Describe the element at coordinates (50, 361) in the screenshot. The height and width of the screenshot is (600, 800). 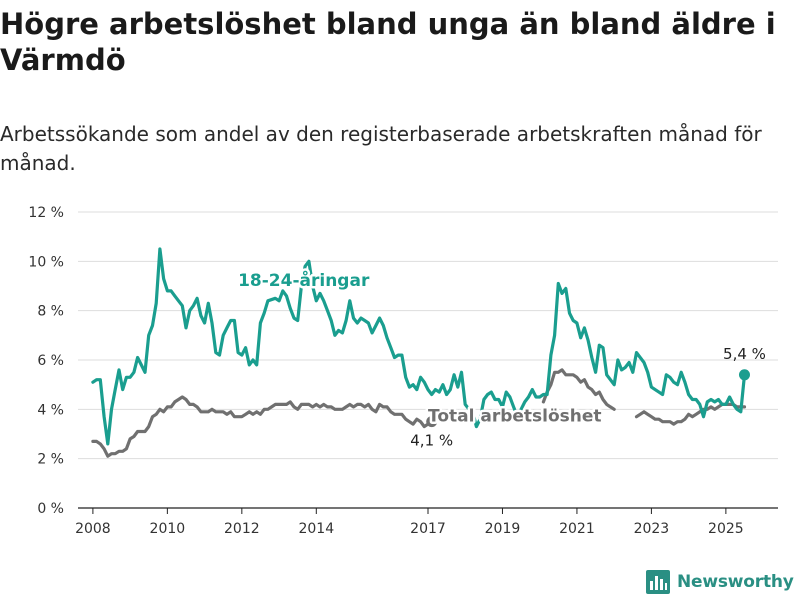
I see `y-tick-label: 6 %` at that location.